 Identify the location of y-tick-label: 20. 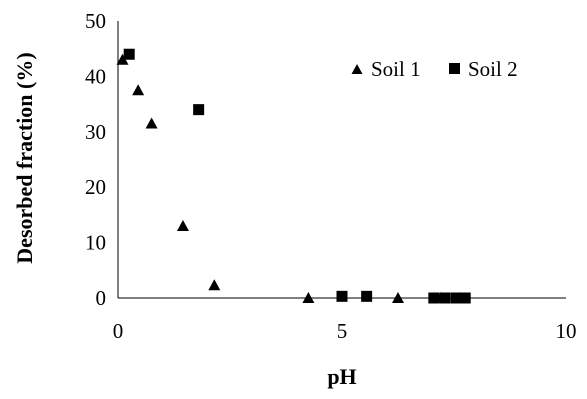
(95, 187).